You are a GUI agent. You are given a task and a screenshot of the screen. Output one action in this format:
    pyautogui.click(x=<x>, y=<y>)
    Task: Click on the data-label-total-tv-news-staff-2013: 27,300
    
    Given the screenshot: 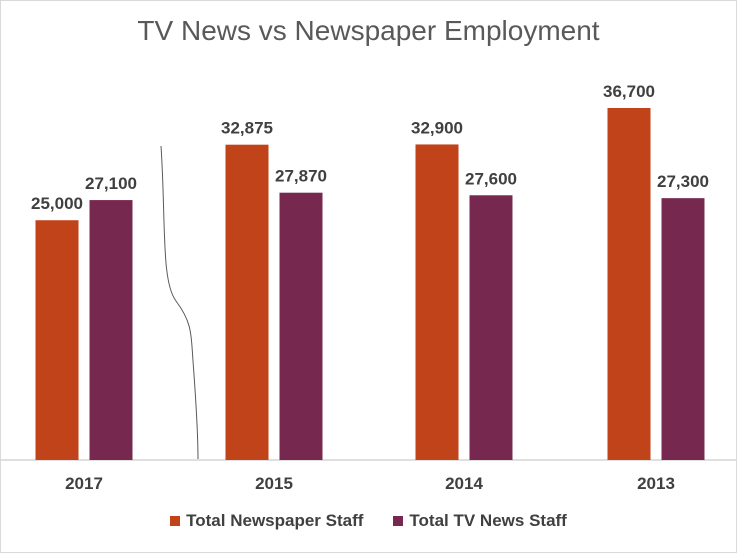 What is the action you would take?
    pyautogui.click(x=683, y=181)
    